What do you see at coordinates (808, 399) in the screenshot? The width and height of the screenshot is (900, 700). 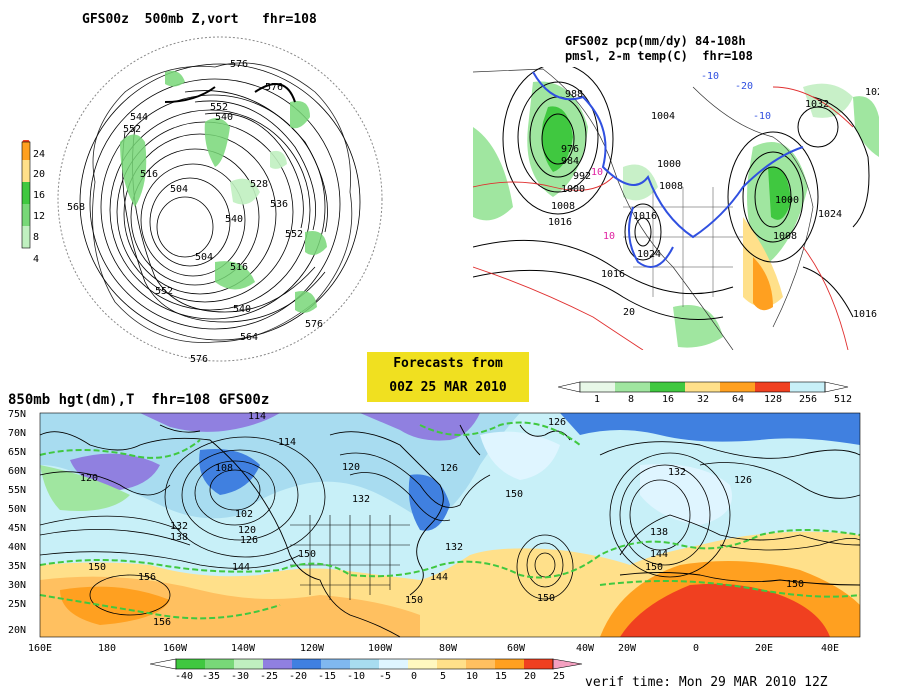 I see `pcp-scale-label: 256` at bounding box center [808, 399].